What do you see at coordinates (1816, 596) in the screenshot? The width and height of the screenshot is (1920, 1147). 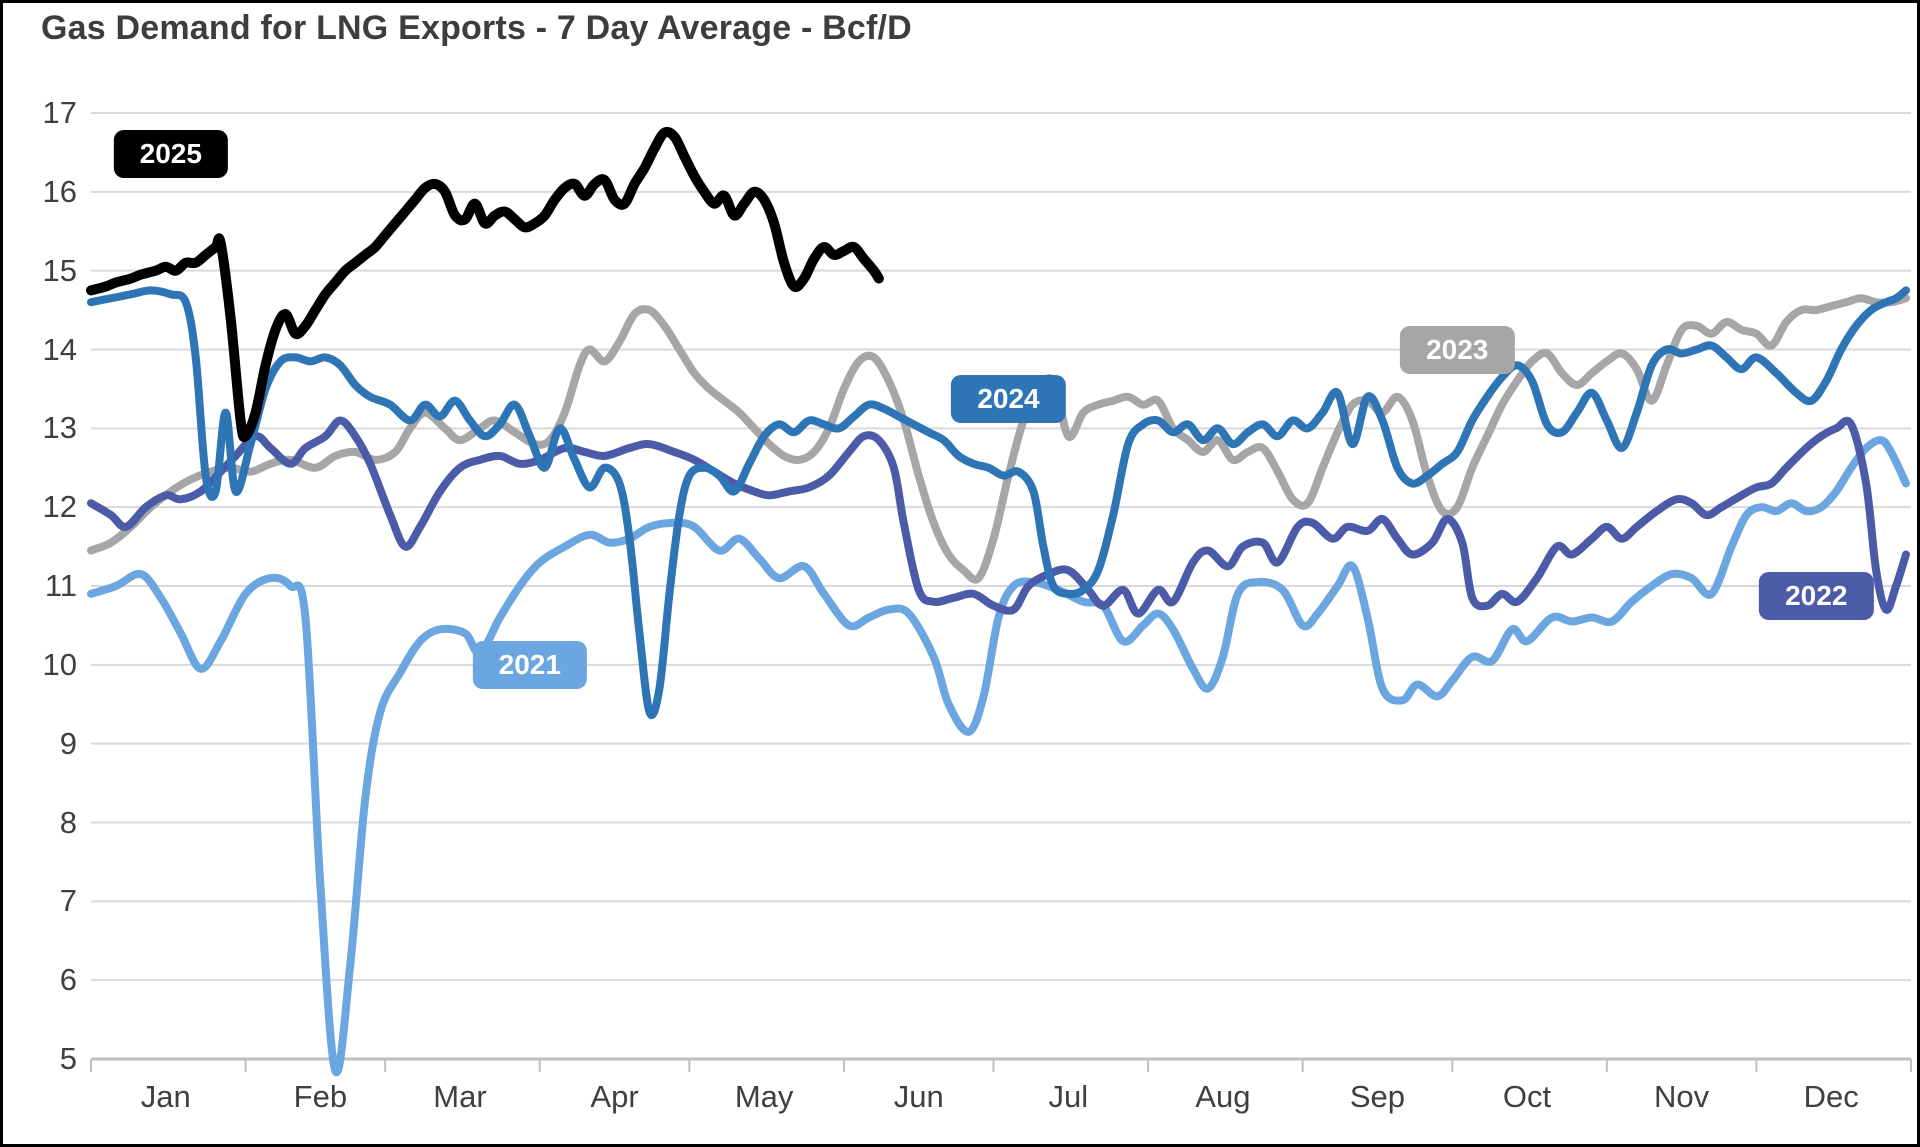 I see `series-label-2022: 2022` at bounding box center [1816, 596].